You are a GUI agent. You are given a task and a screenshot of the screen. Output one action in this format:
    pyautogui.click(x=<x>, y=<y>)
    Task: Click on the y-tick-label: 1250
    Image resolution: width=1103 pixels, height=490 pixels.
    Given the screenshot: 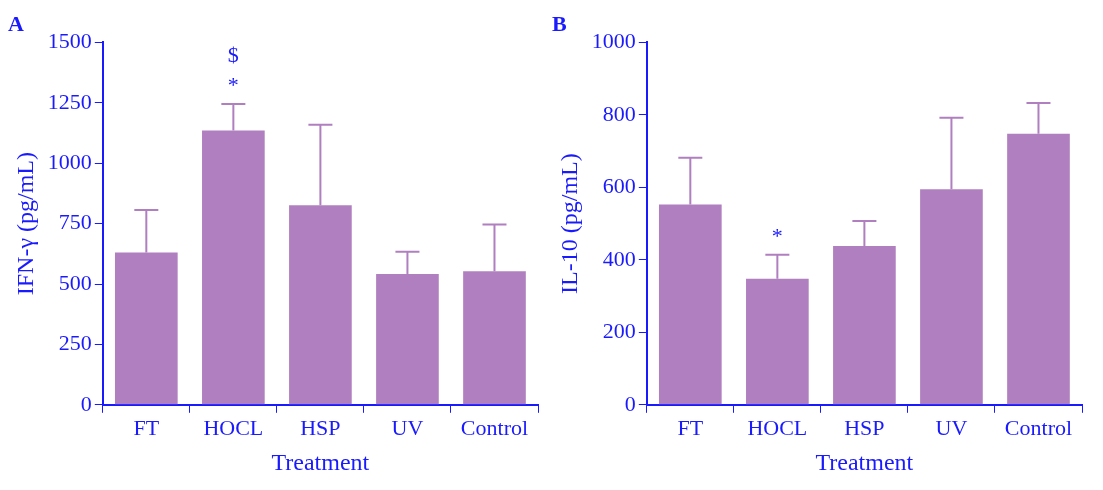 What is the action you would take?
    pyautogui.click(x=69, y=101)
    